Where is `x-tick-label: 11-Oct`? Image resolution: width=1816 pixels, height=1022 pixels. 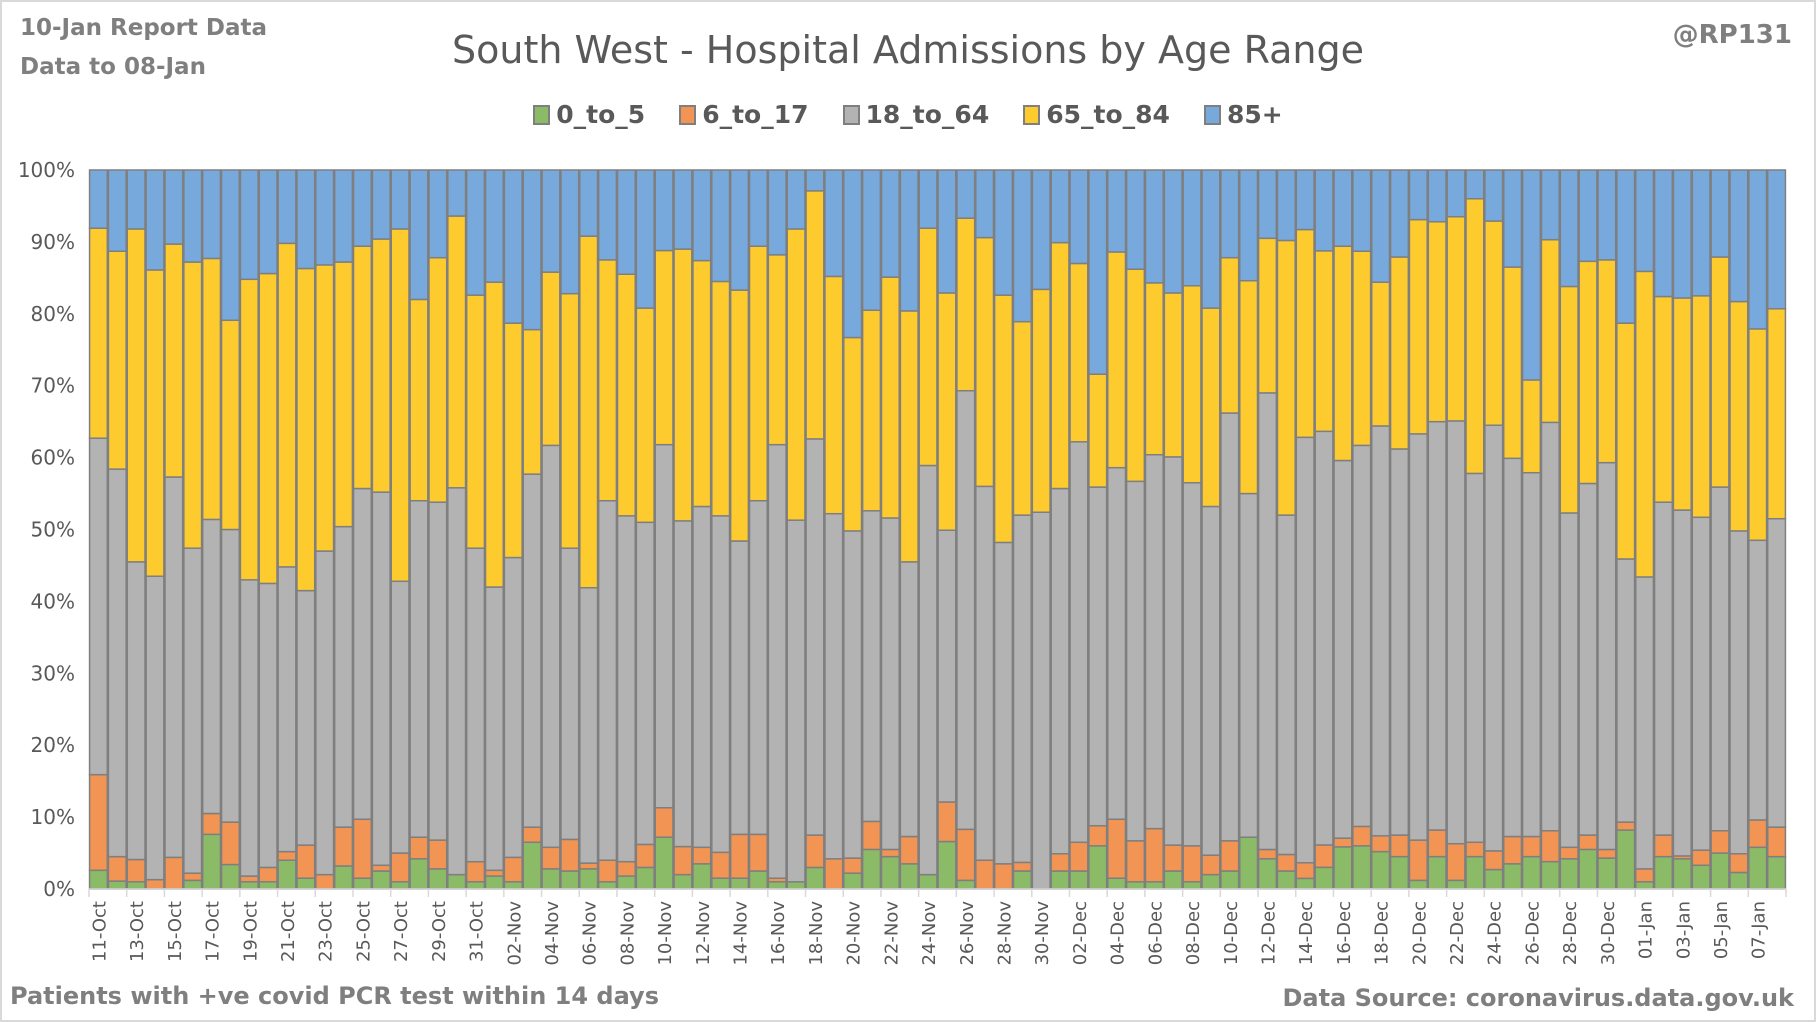
x-tick-label: 11-Oct is located at coordinates (99, 931).